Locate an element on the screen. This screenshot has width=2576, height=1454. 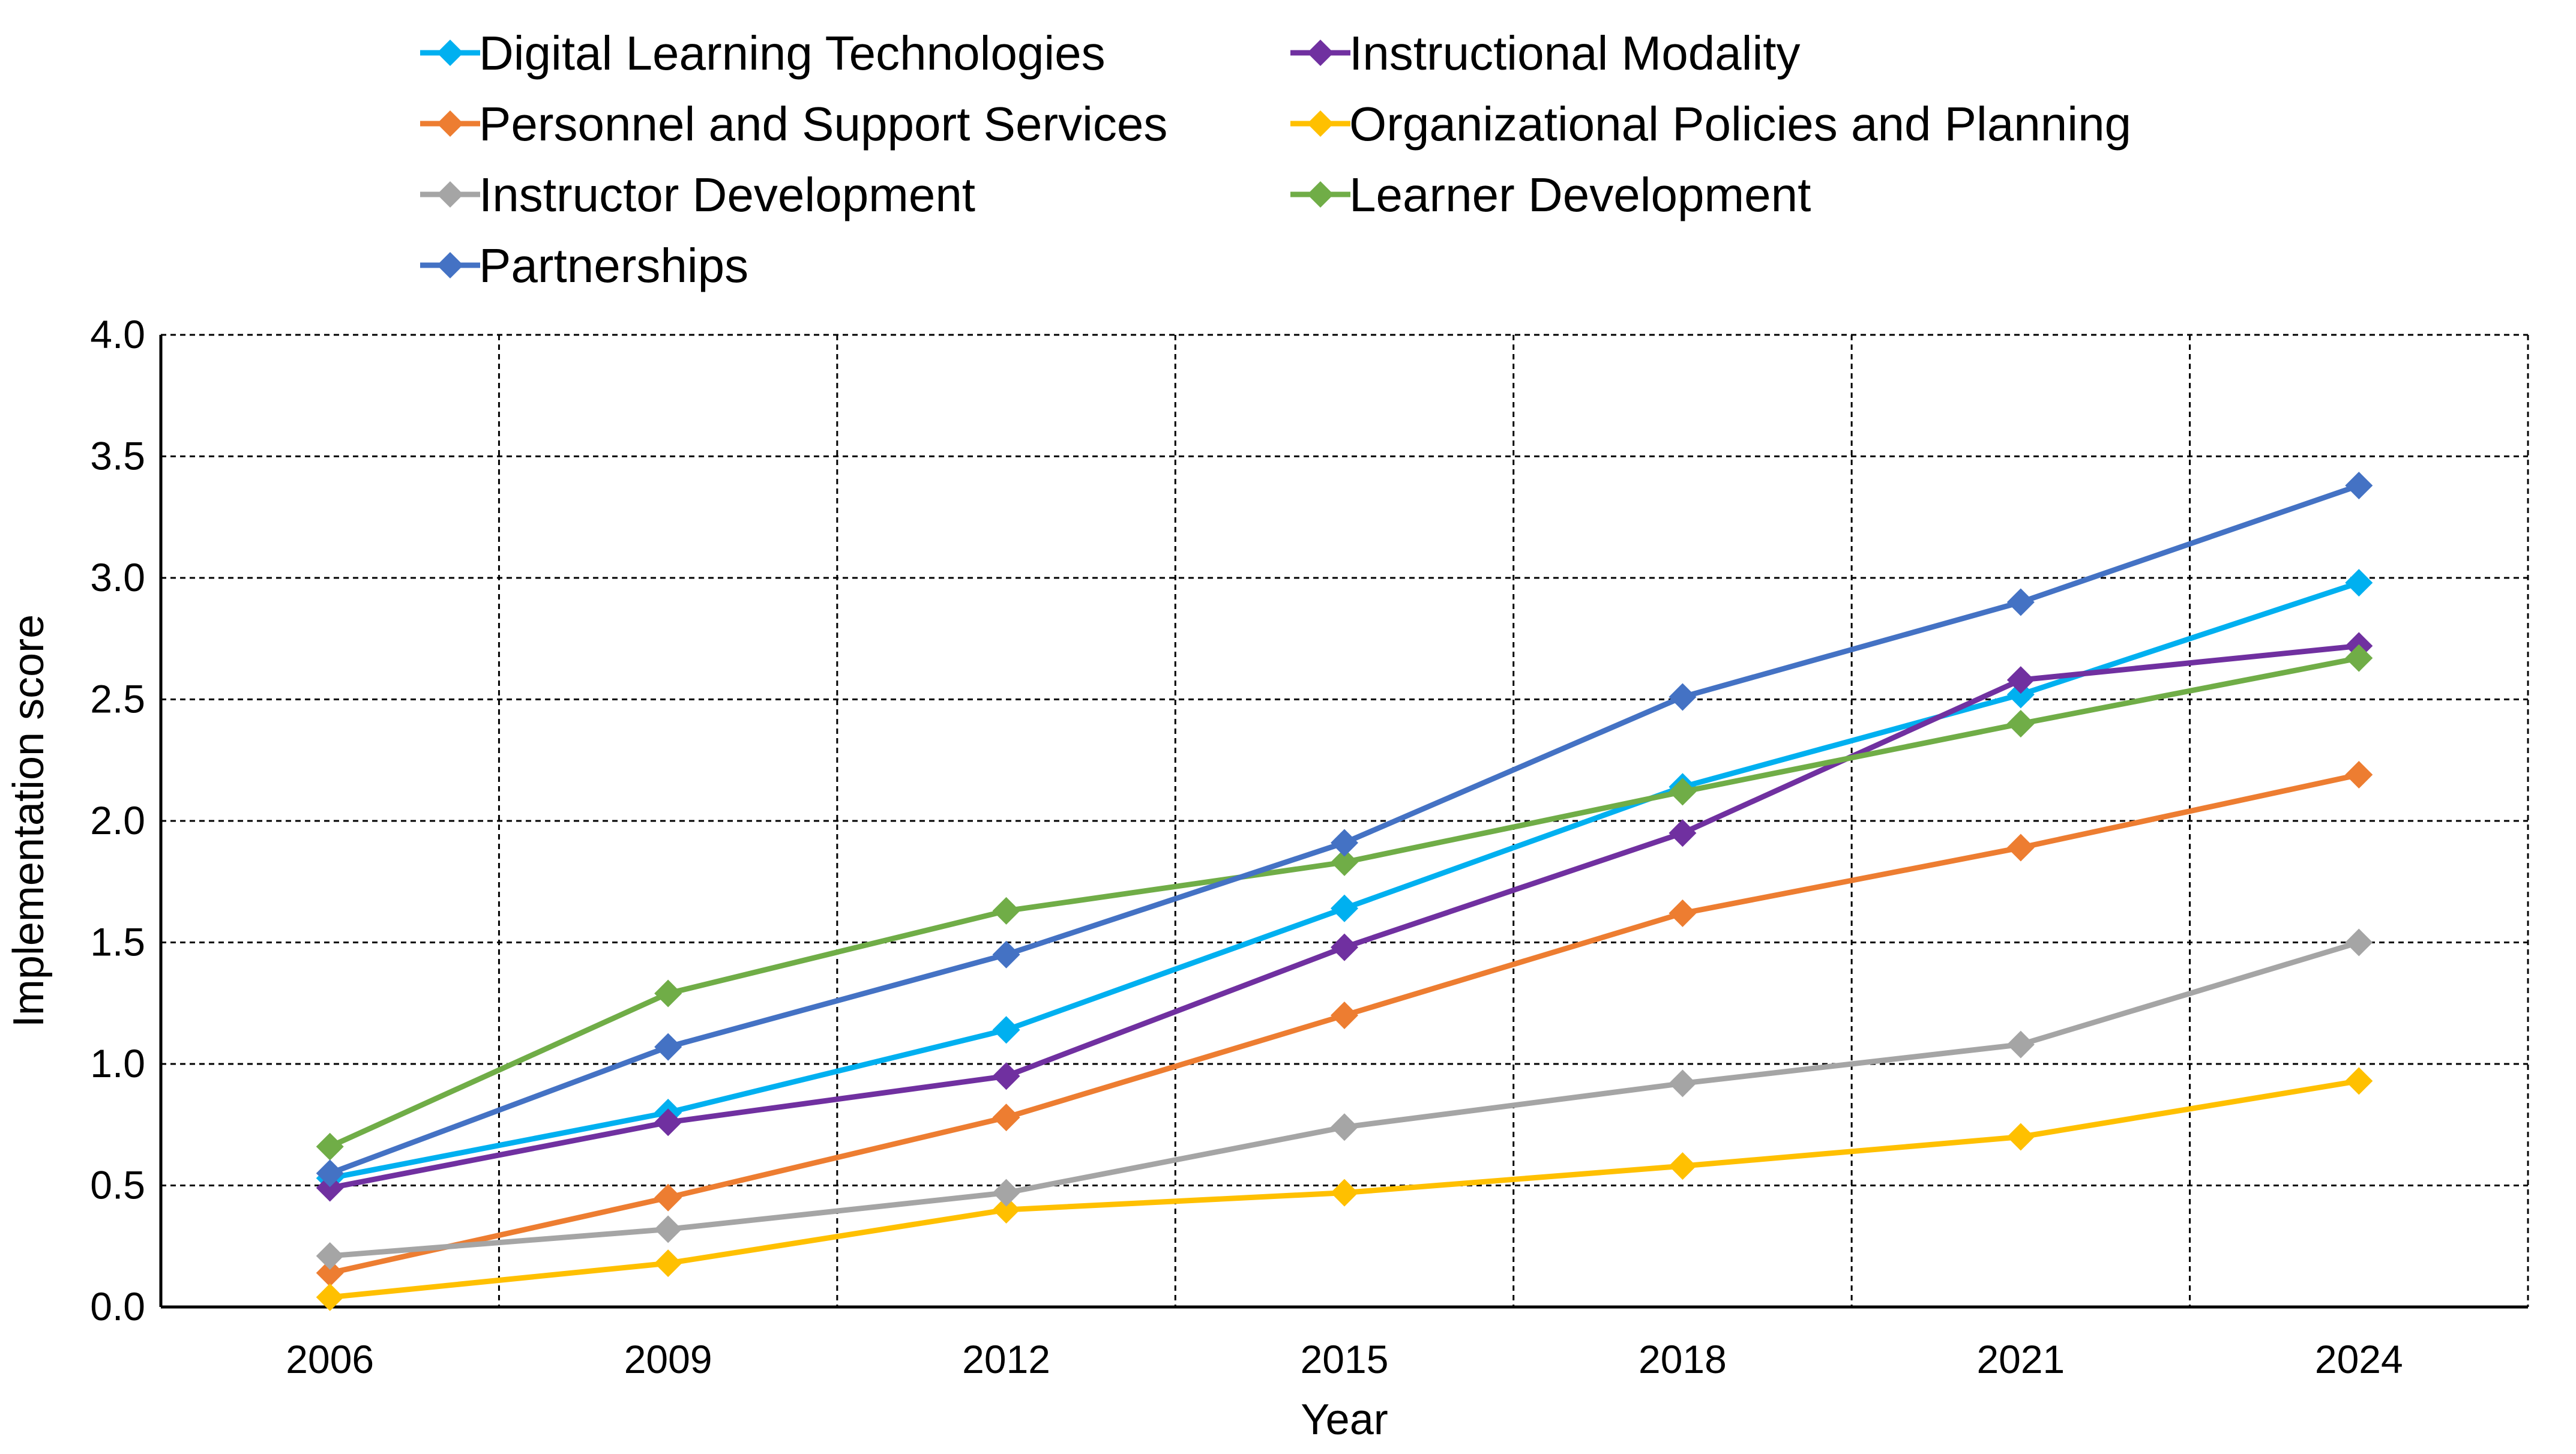
legend-item-personnel-and-support-services: Personnel and Support Services is located at coordinates (794, 124).